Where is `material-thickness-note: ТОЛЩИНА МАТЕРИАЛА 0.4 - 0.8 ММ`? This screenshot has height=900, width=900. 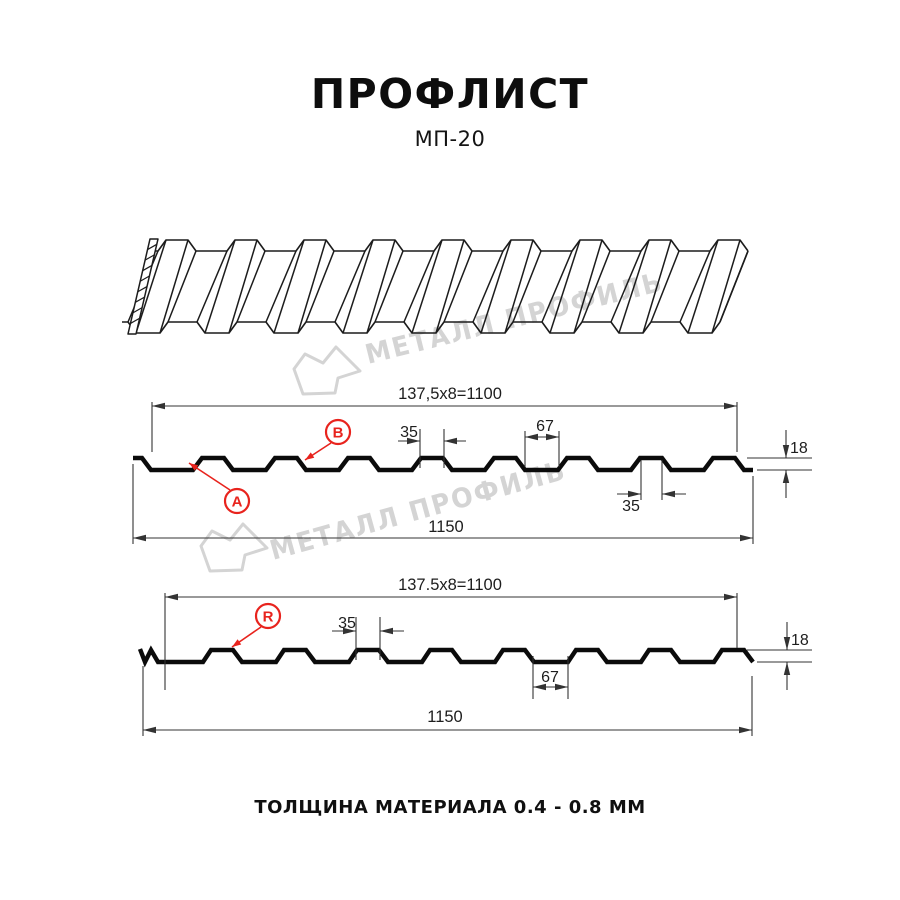
material-thickness-note: ТОЛЩИНА МАТЕРИАЛА 0.4 - 0.8 ММ is located at coordinates (450, 807).